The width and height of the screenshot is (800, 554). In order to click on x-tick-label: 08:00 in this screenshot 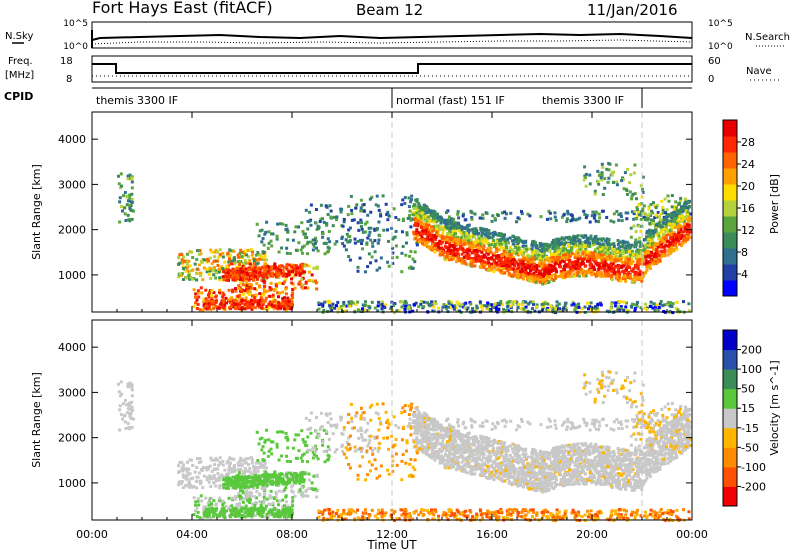, I will do `click(292, 534)`.